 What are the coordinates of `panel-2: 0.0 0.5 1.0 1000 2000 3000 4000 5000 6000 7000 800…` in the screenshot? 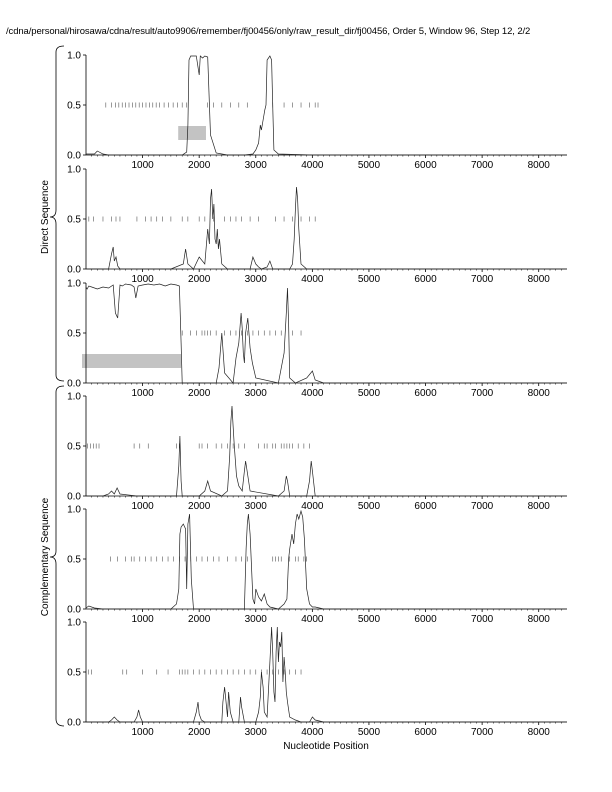 It's located at (317, 225).